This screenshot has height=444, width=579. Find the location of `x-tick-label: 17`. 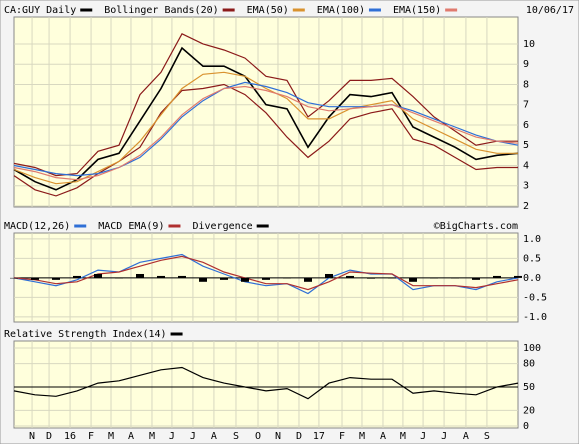

x-tick-label: 17 is located at coordinates (319, 436).